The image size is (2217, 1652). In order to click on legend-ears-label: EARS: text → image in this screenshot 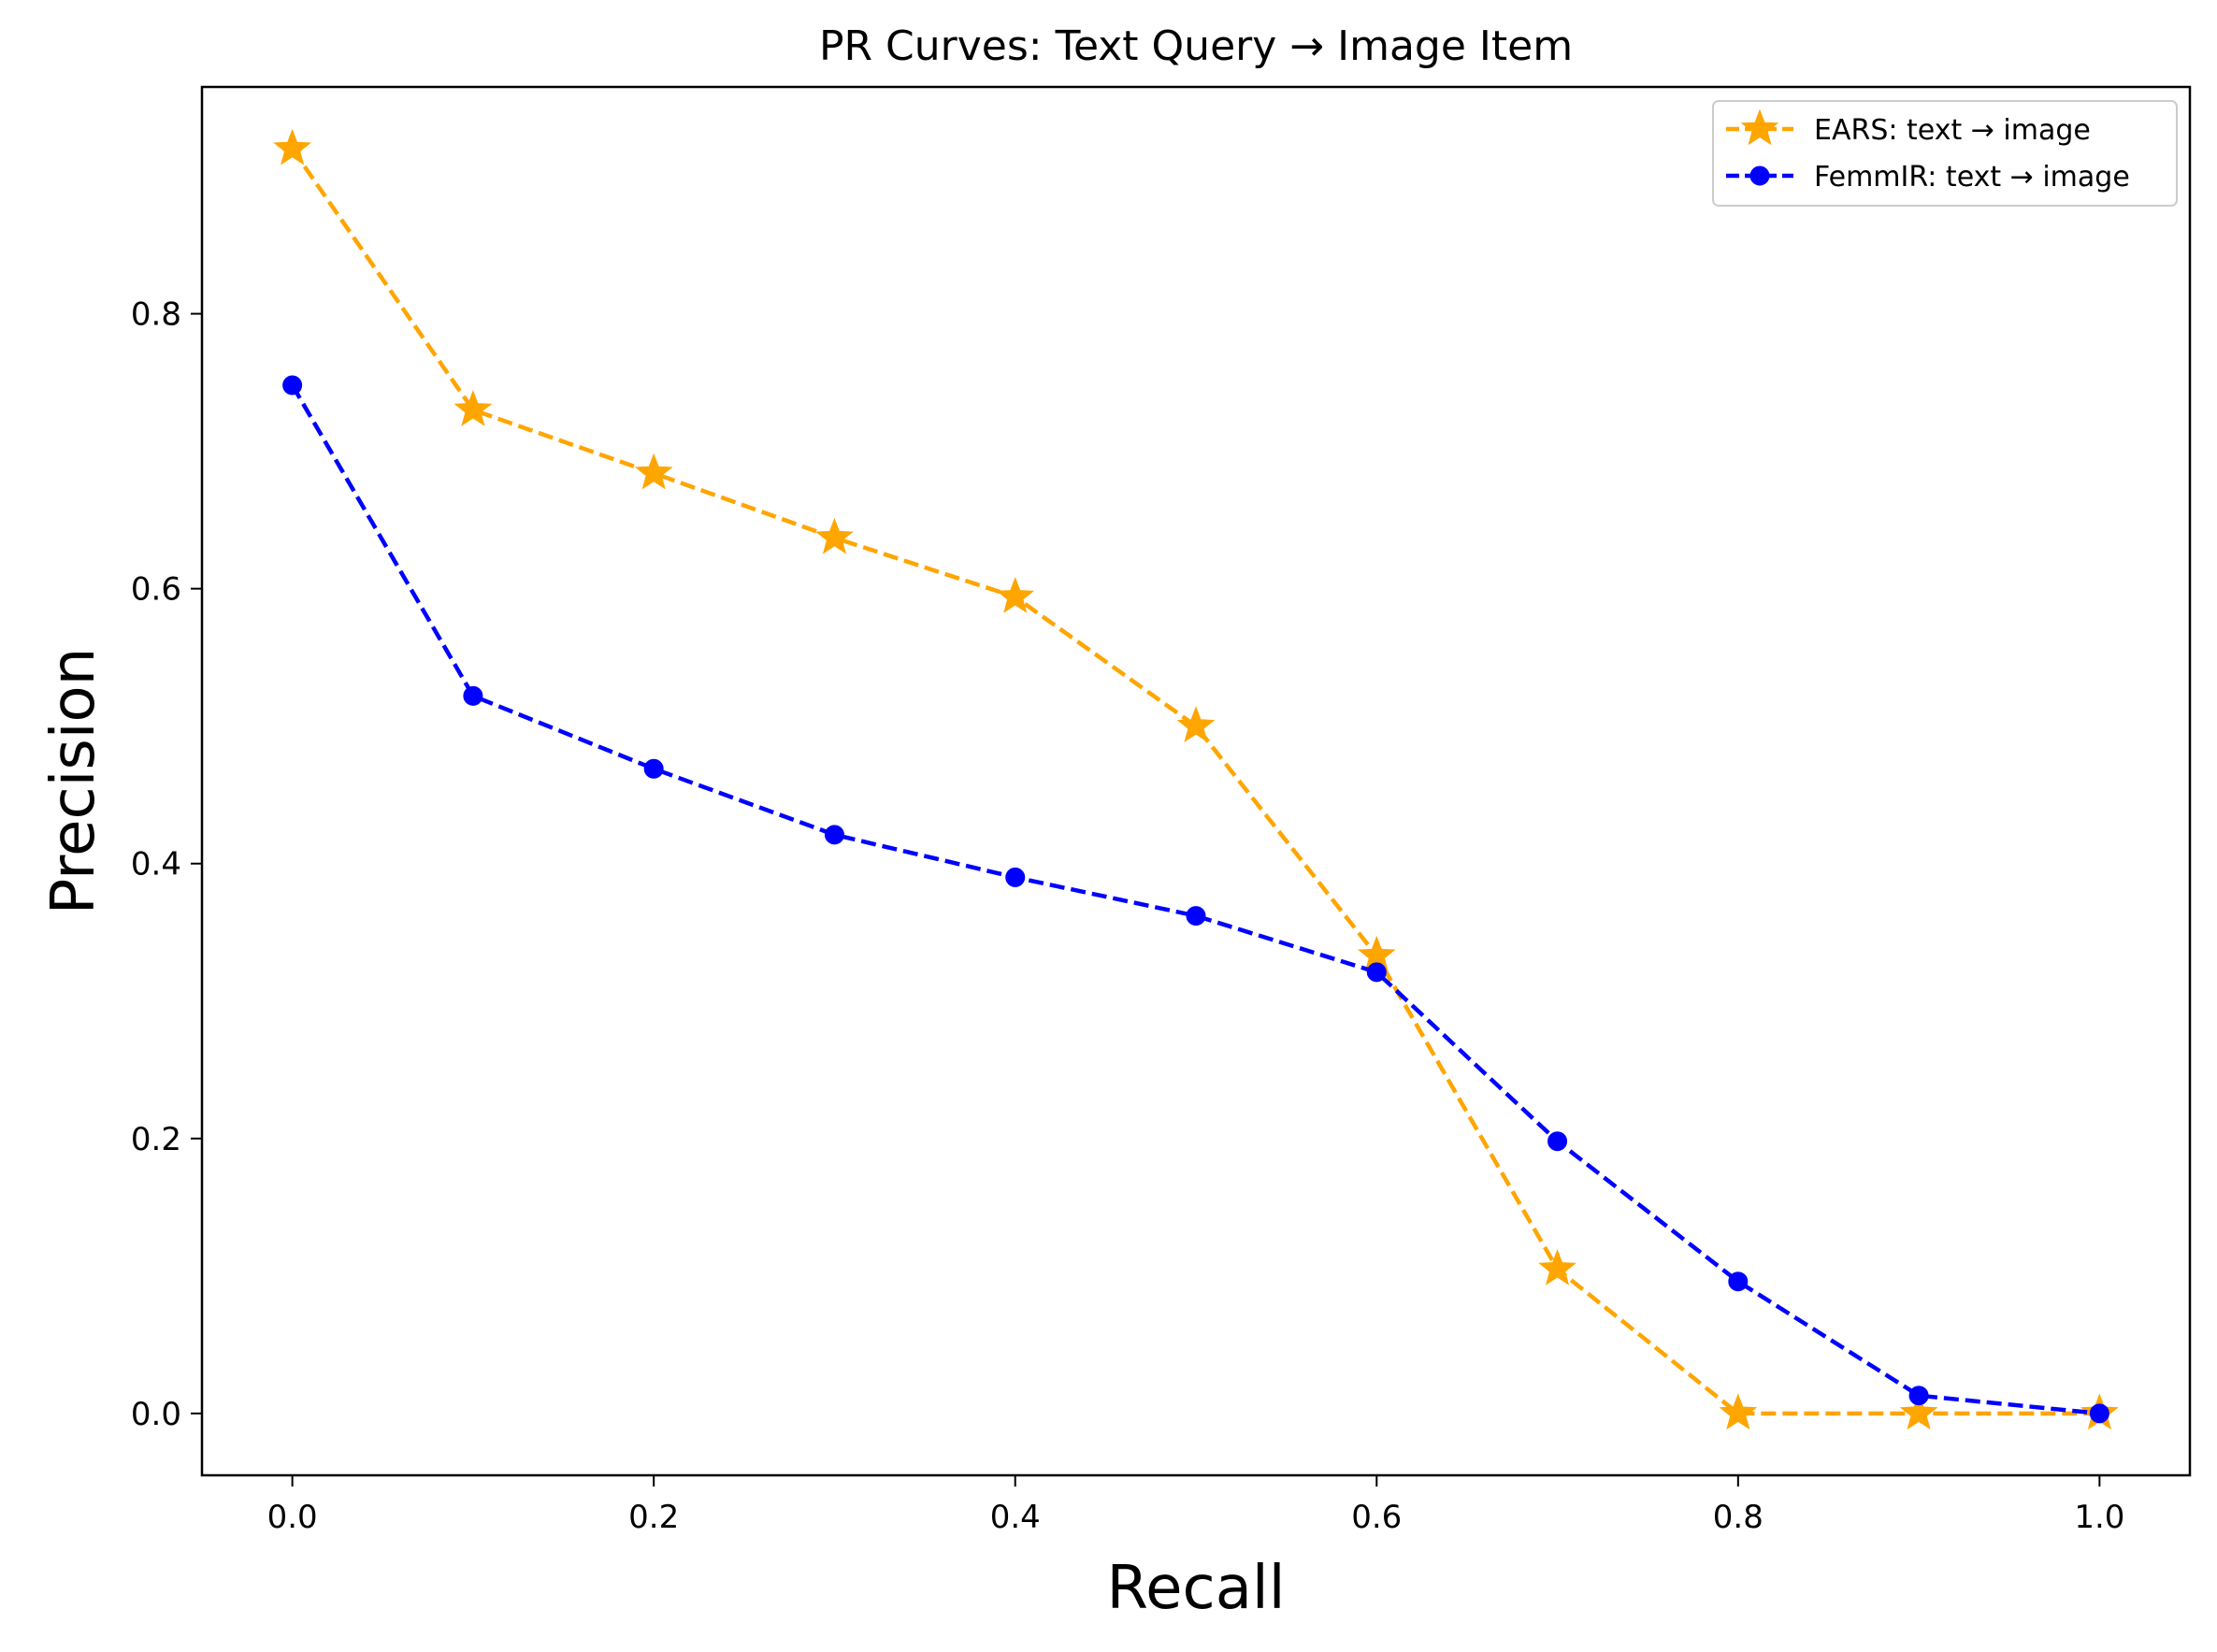, I will do `click(1953, 130)`.